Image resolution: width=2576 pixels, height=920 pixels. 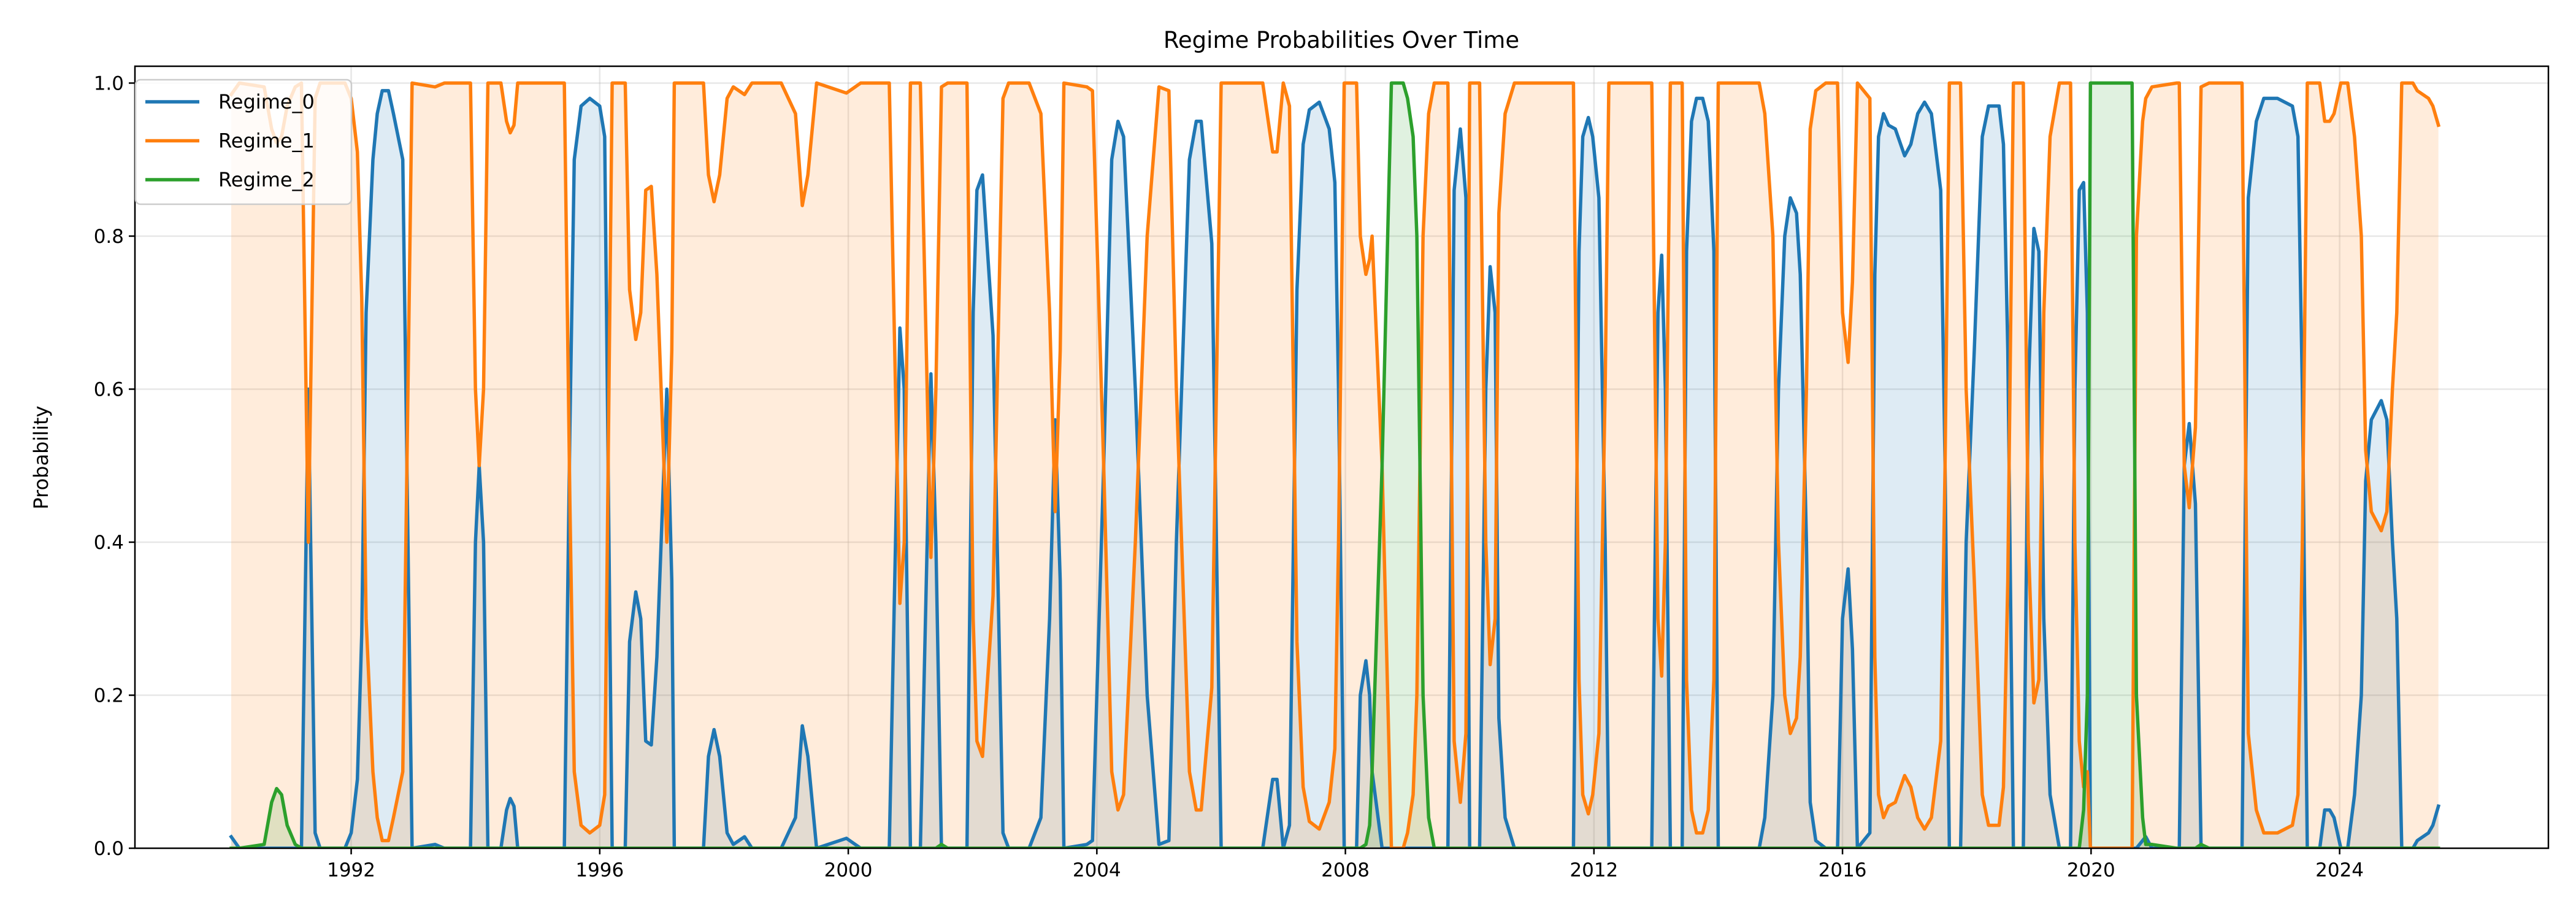 I want to click on x-tick-label: 2008, so click(x=1345, y=870).